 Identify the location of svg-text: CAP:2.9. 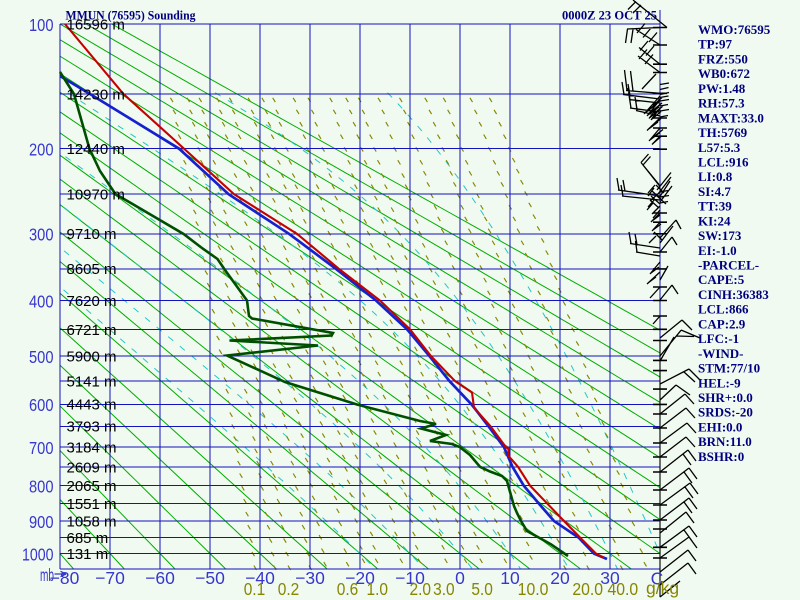
(722, 323).